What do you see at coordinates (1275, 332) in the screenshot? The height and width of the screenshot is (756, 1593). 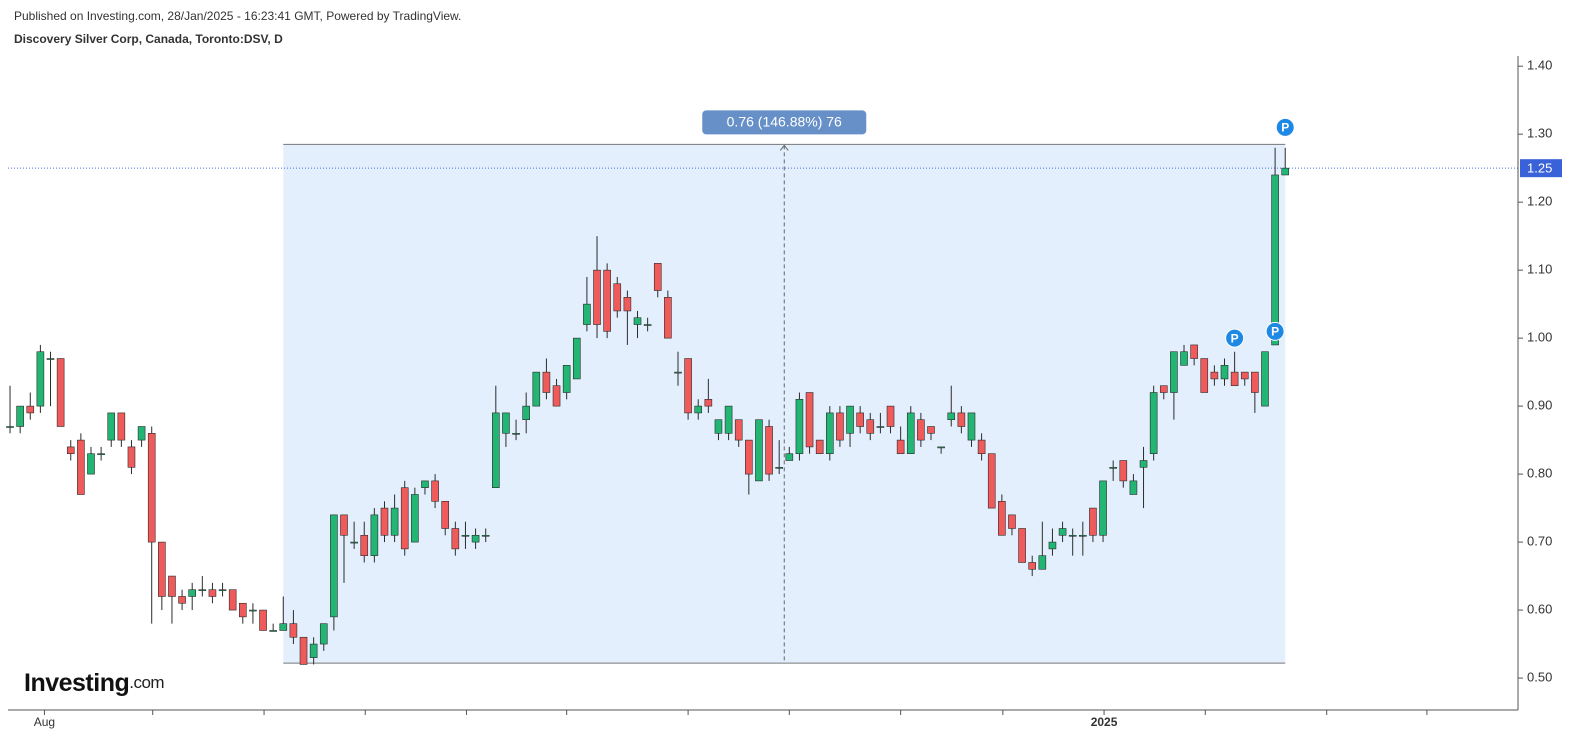 I see `p-marker-label: P` at bounding box center [1275, 332].